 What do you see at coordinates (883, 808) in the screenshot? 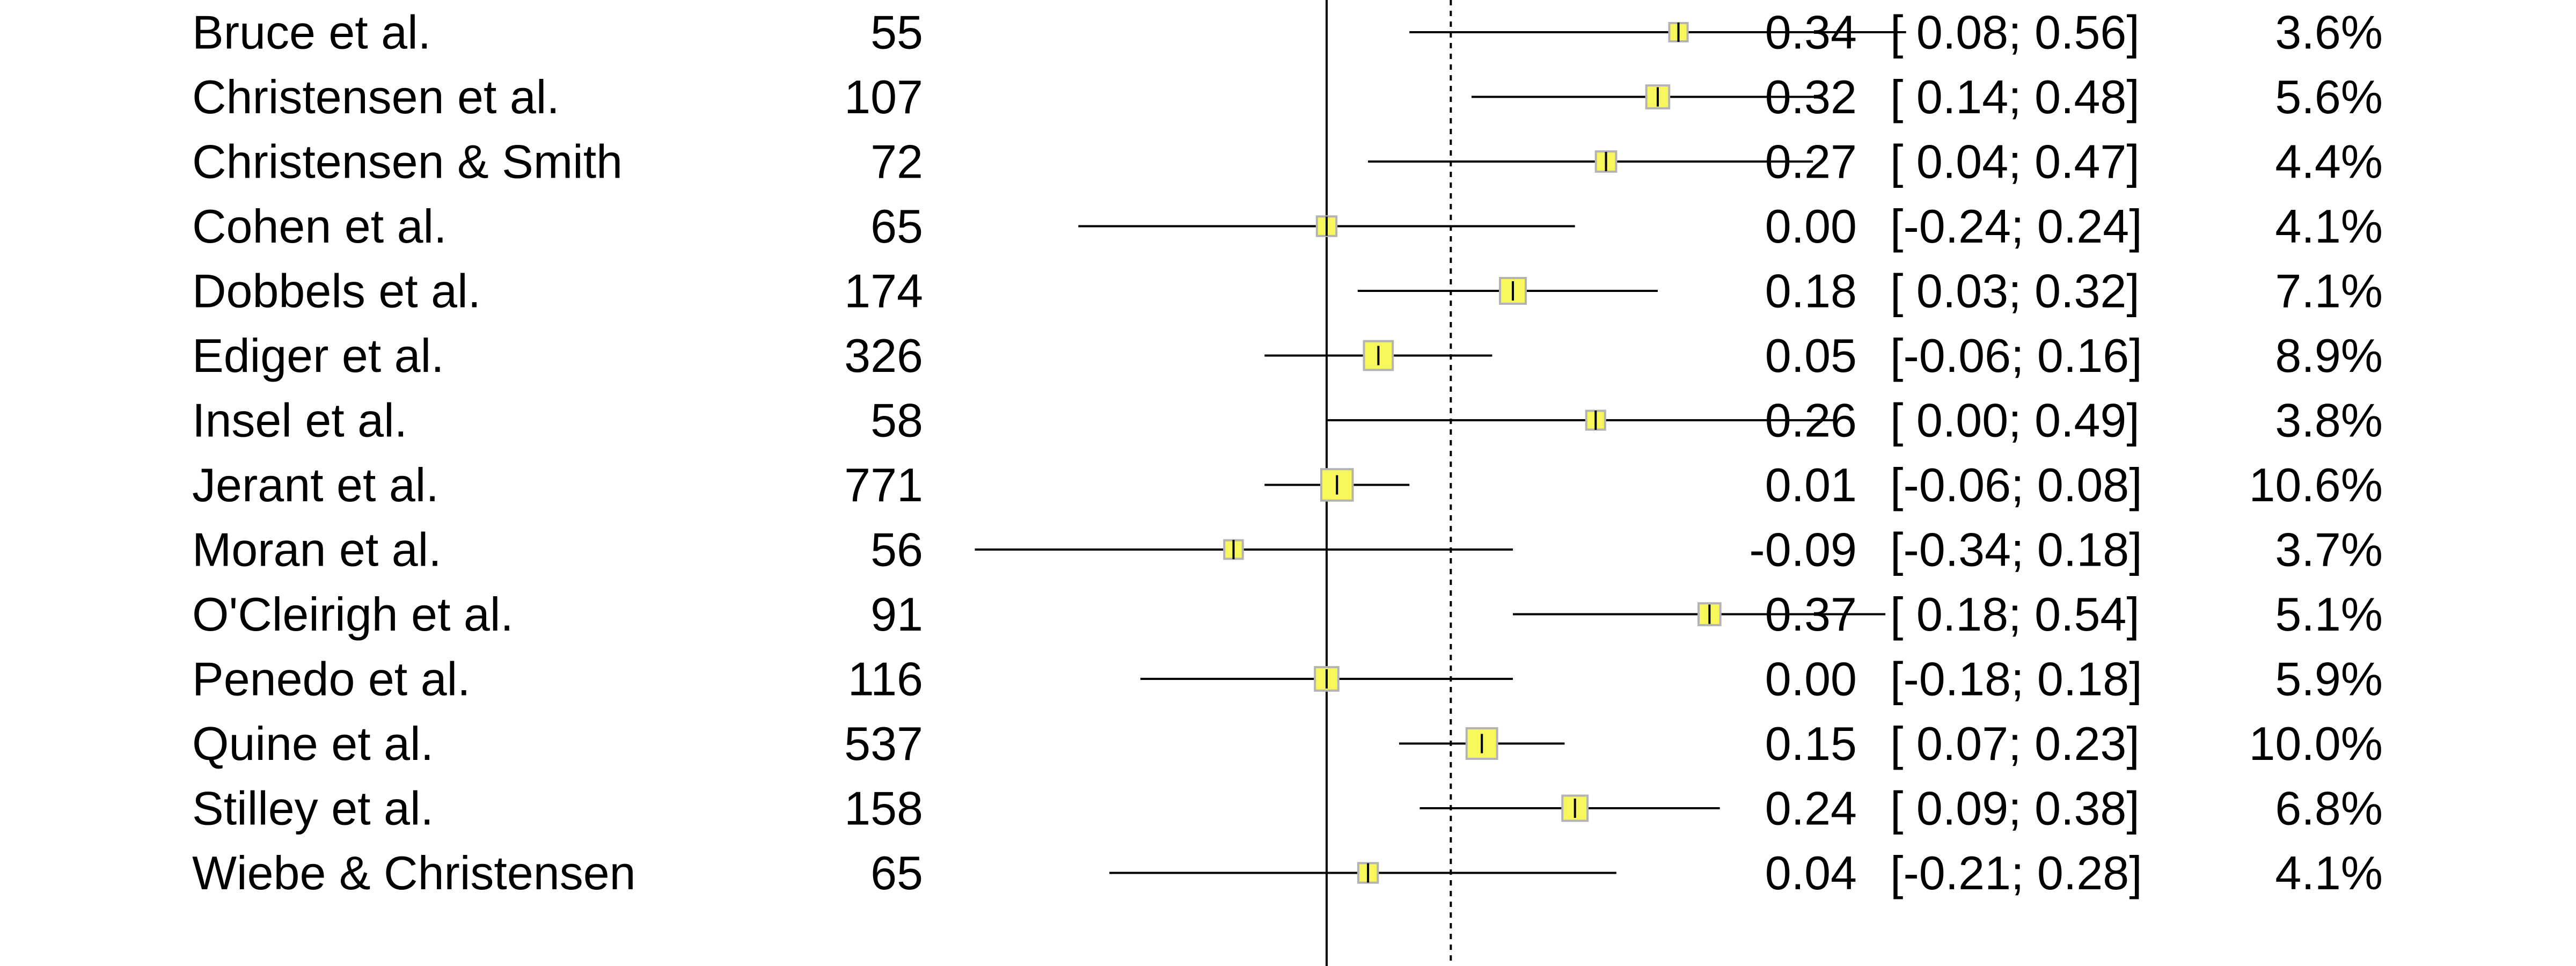
I see `sample-size: 158` at bounding box center [883, 808].